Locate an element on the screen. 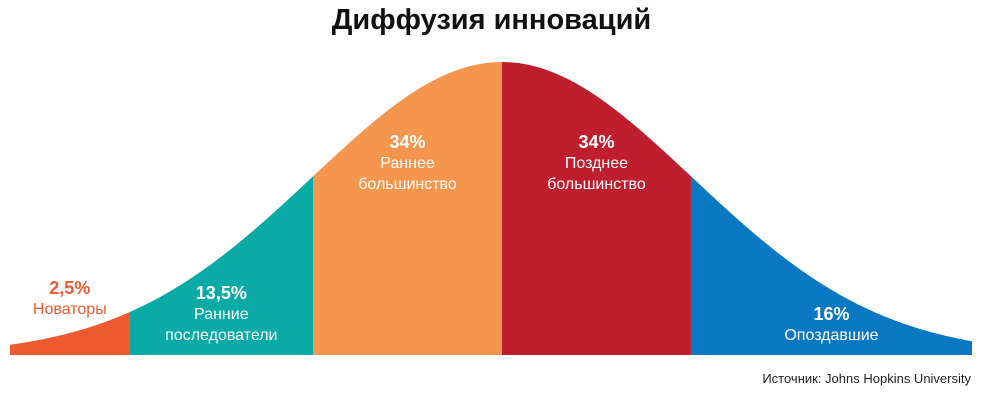  category-label: Позднее большинство is located at coordinates (596, 174).